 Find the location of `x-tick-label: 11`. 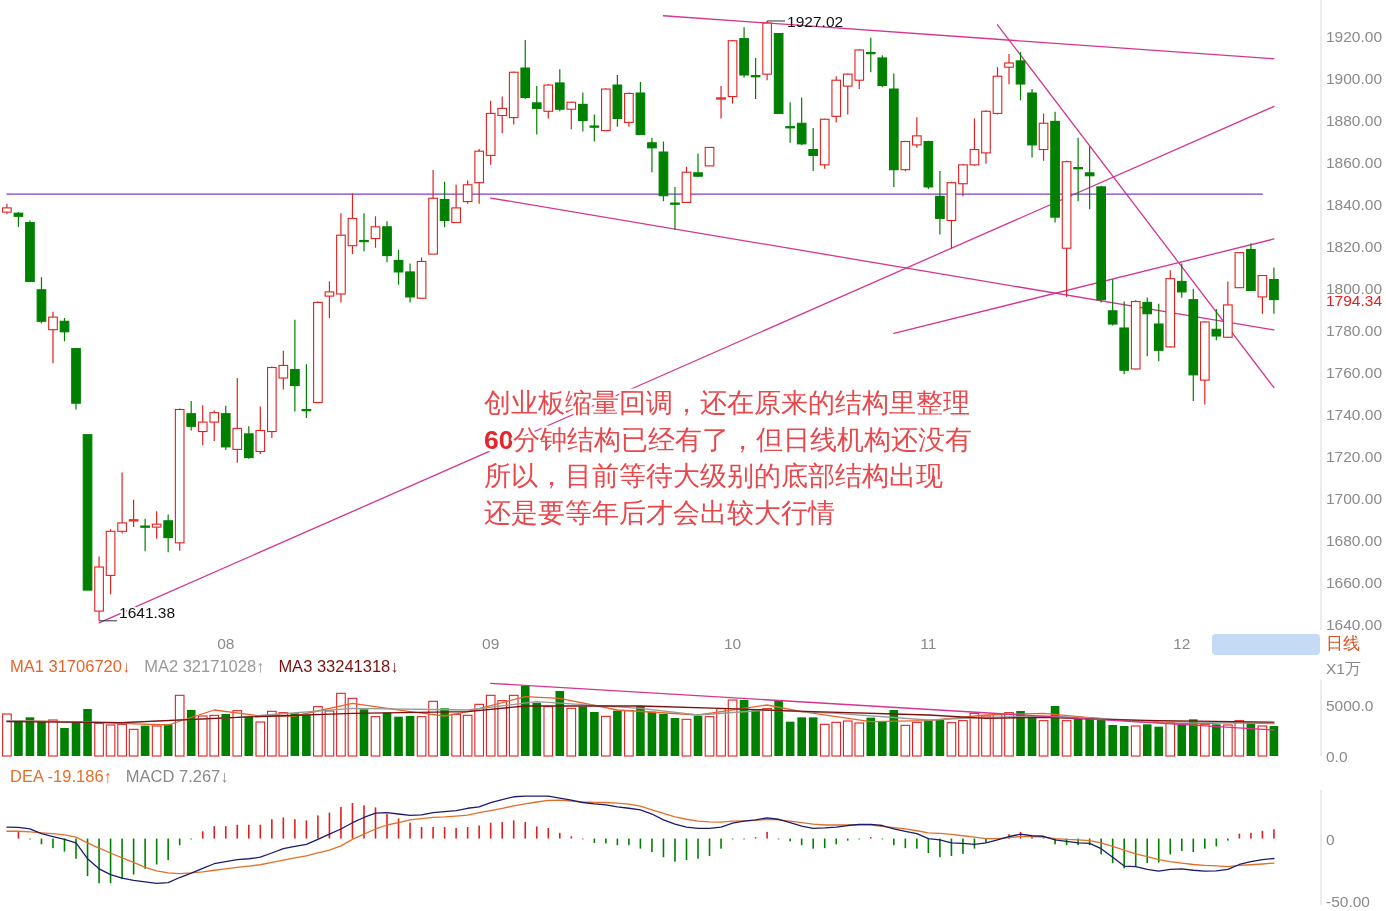

x-tick-label: 11 is located at coordinates (928, 643).